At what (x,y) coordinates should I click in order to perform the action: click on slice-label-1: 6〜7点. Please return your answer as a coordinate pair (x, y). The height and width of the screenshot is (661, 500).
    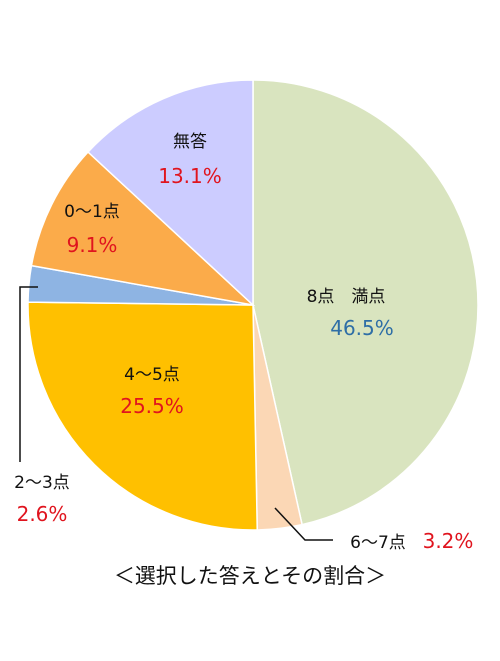
    Looking at the image, I should click on (378, 543).